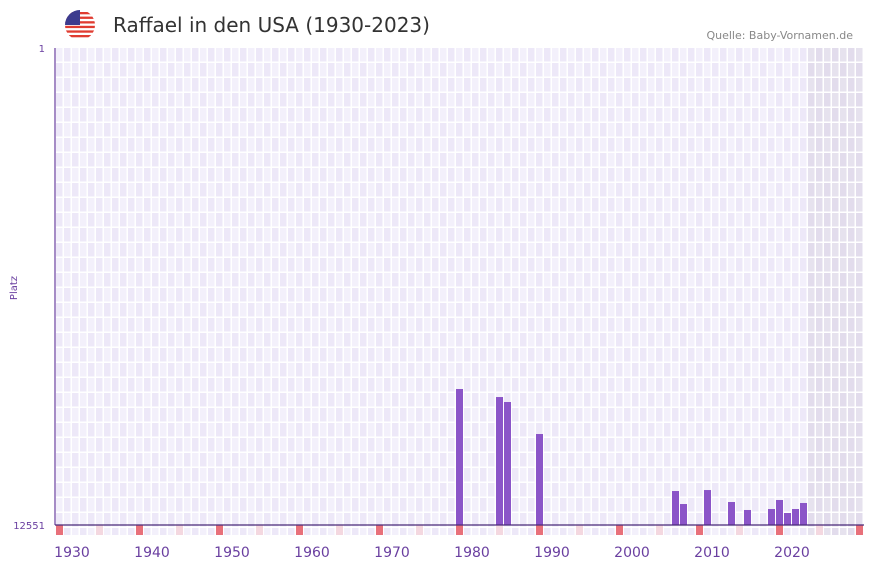 This screenshot has height=567, width=873. Describe the element at coordinates (707, 507) in the screenshot. I see `bar-2009` at that location.